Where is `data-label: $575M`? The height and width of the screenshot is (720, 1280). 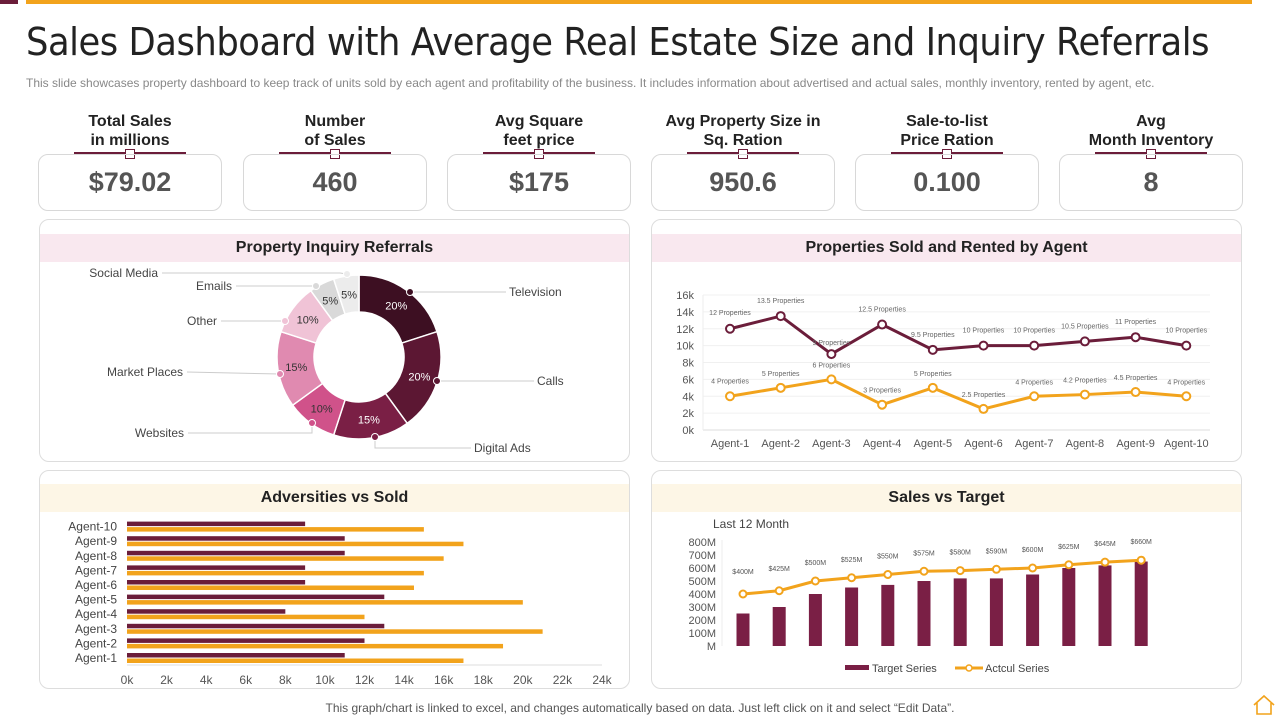
data-label: $575M is located at coordinates (924, 553).